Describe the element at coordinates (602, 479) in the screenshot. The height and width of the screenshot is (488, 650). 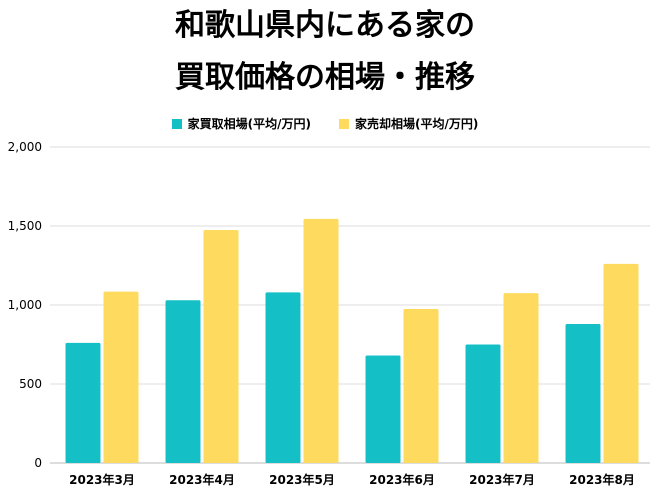
I see `x-tick-label: 2023年8月` at that location.